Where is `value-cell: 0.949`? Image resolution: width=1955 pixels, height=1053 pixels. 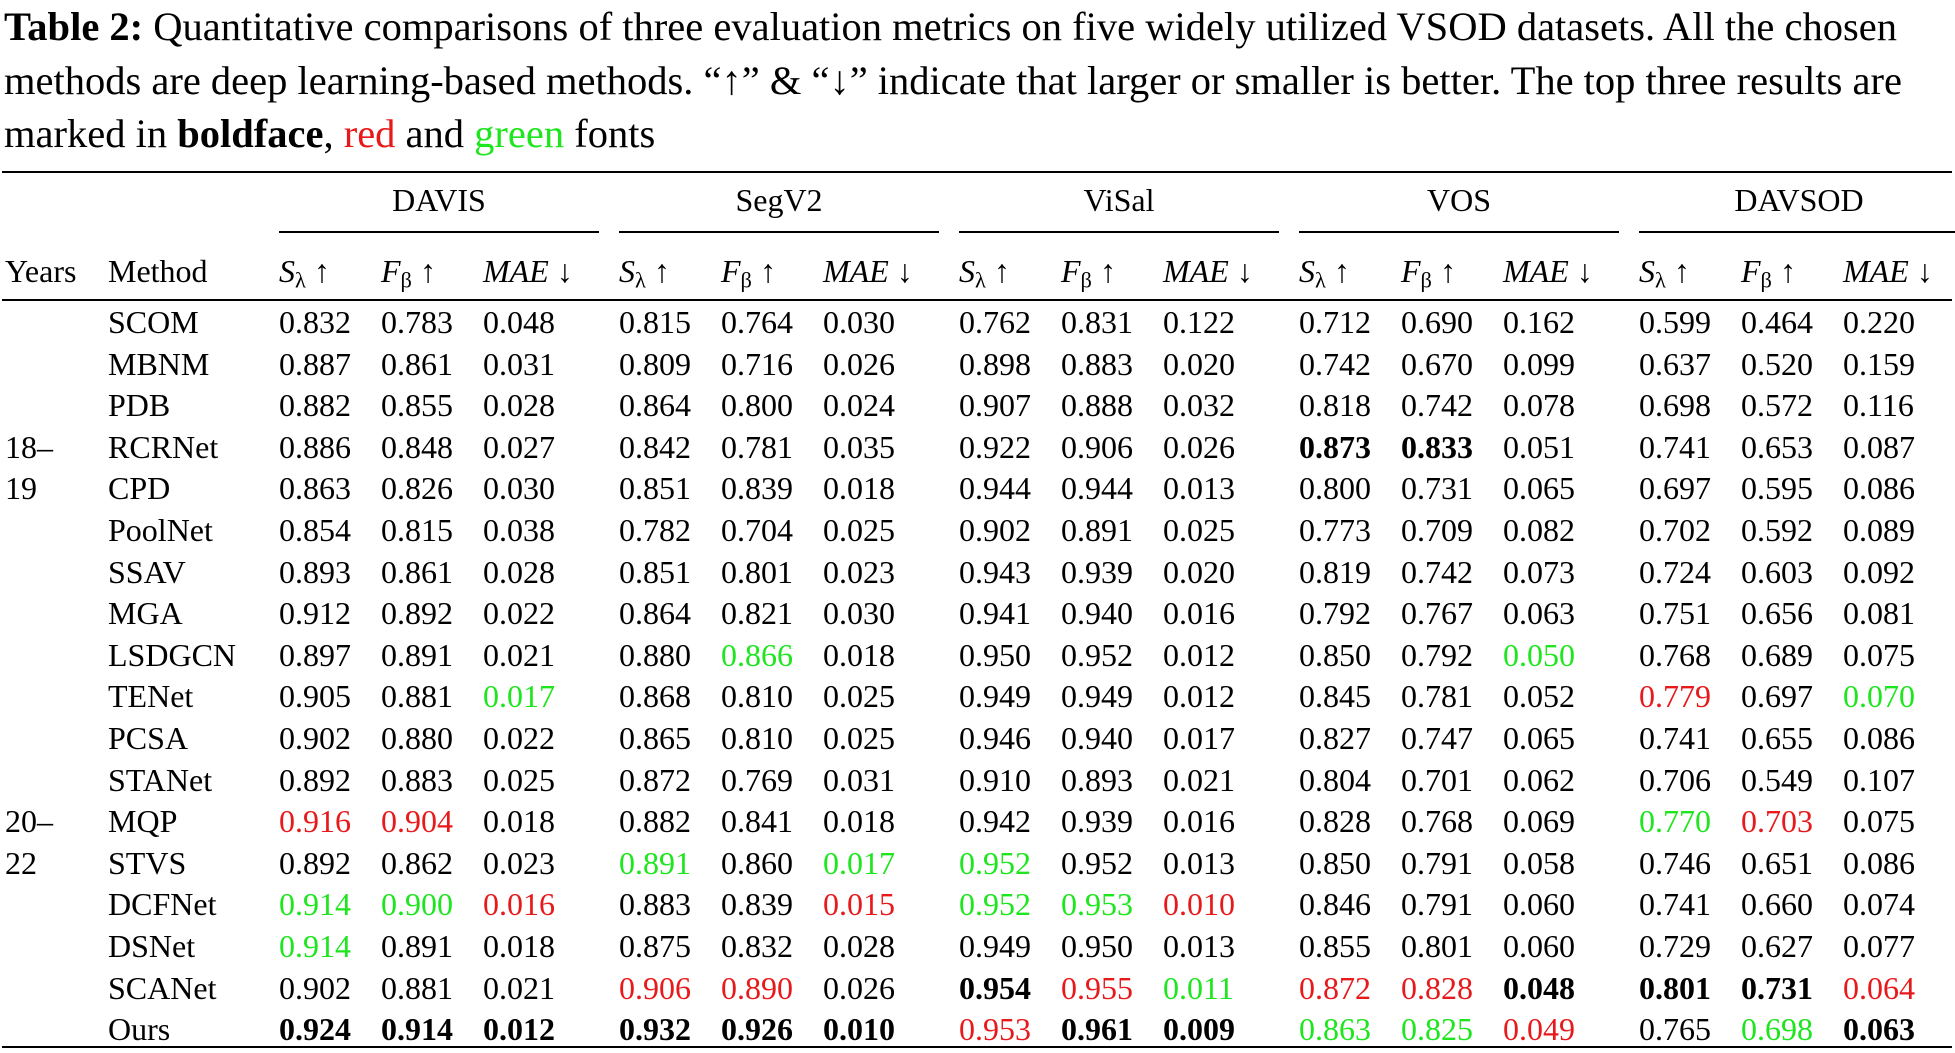 value-cell: 0.949 is located at coordinates (995, 946).